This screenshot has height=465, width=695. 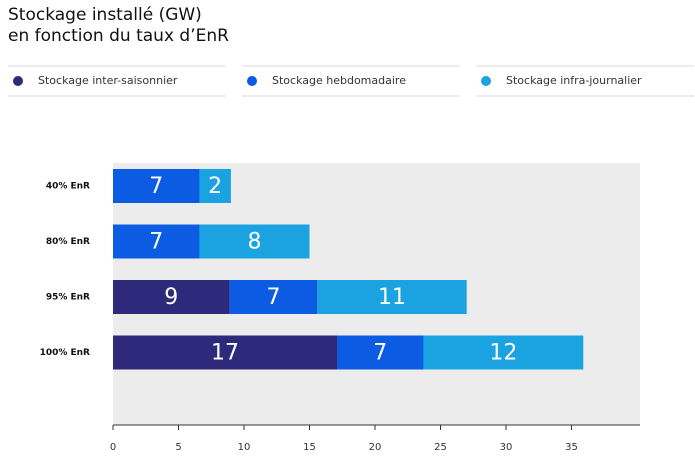 What do you see at coordinates (440, 447) in the screenshot?
I see `x-tick-label: 25` at bounding box center [440, 447].